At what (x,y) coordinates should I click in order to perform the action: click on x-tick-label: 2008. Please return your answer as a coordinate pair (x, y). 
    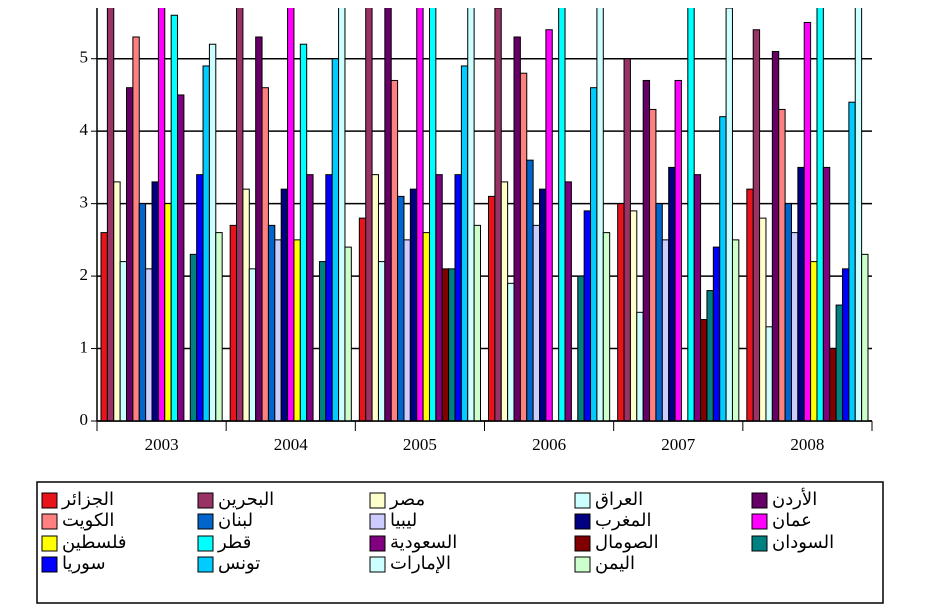
    Looking at the image, I should click on (807, 444).